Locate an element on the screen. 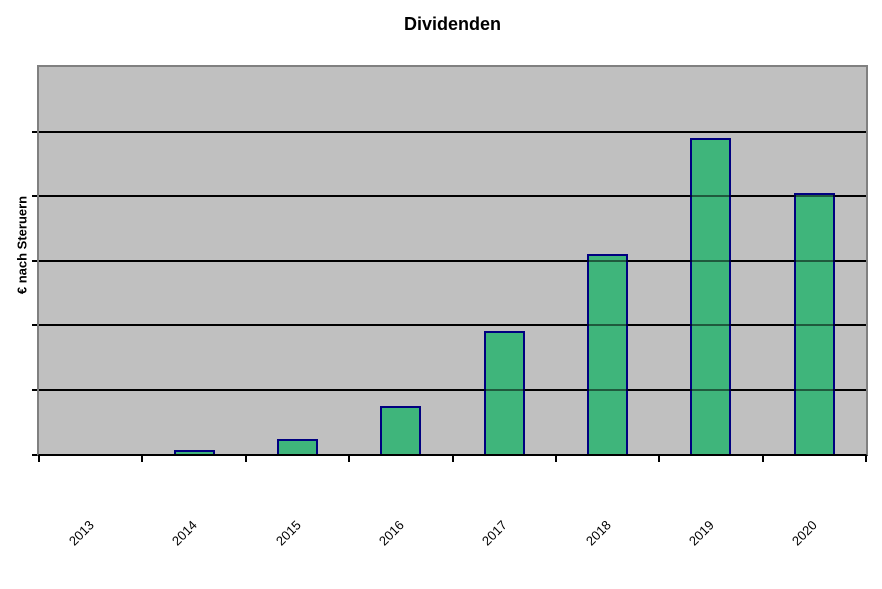 Image resolution: width=882 pixels, height=589 pixels. bar-2016 is located at coordinates (401, 430).